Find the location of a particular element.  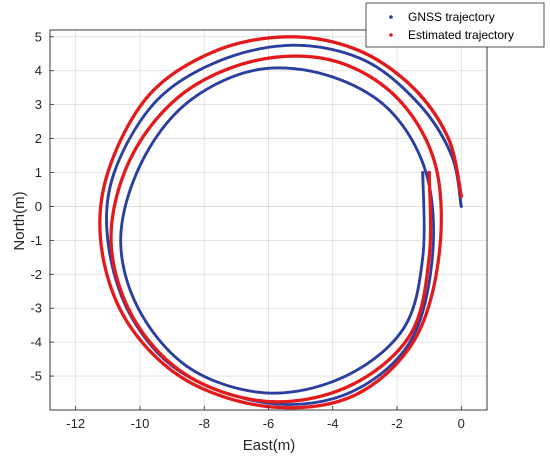

y-tick-label: 3 is located at coordinates (38, 104).